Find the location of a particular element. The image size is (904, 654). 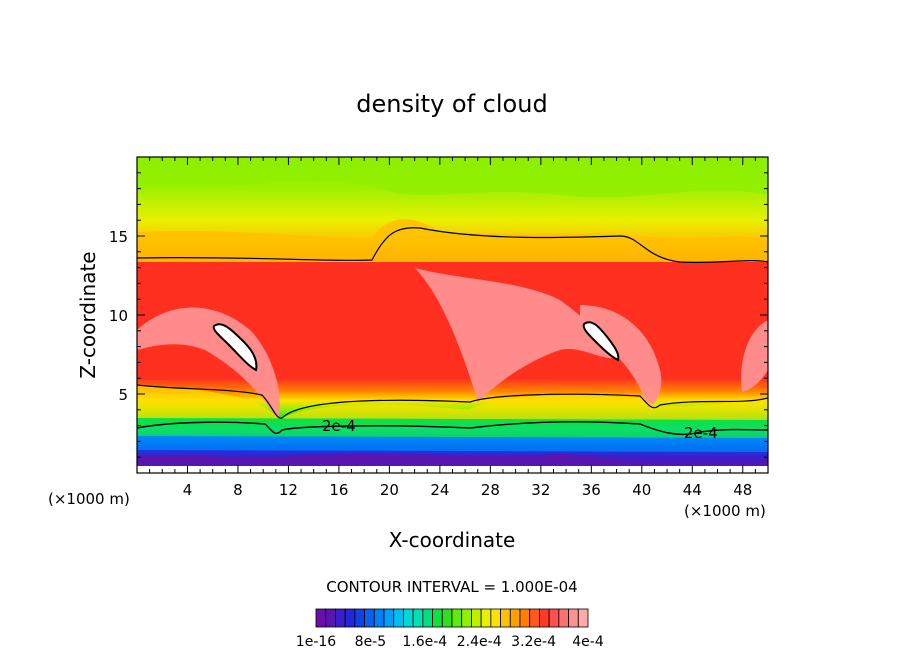

x-tick-label: 36 is located at coordinates (591, 490).